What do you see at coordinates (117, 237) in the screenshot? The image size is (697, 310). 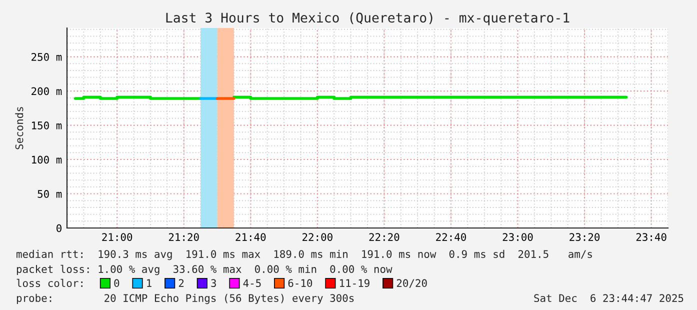 I see `x-tick-label: 21:00` at bounding box center [117, 237].